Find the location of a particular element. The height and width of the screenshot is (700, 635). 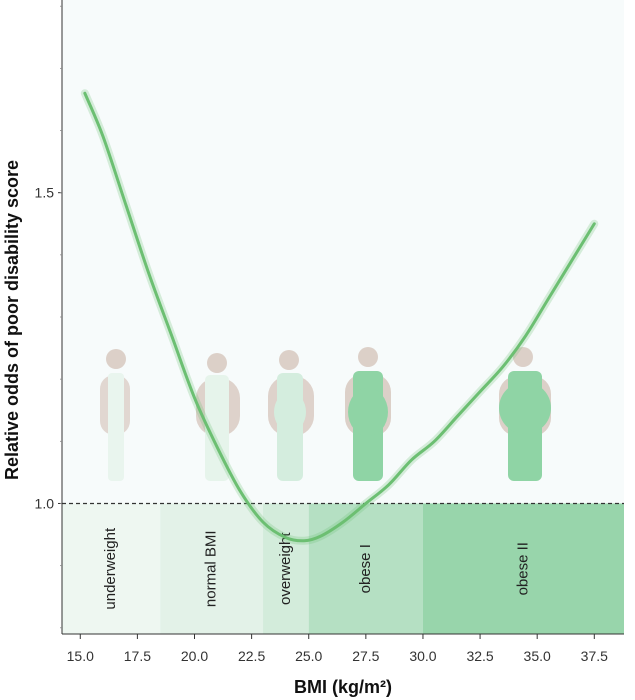

band-label-obese-ii: obese II is located at coordinates (522, 568).